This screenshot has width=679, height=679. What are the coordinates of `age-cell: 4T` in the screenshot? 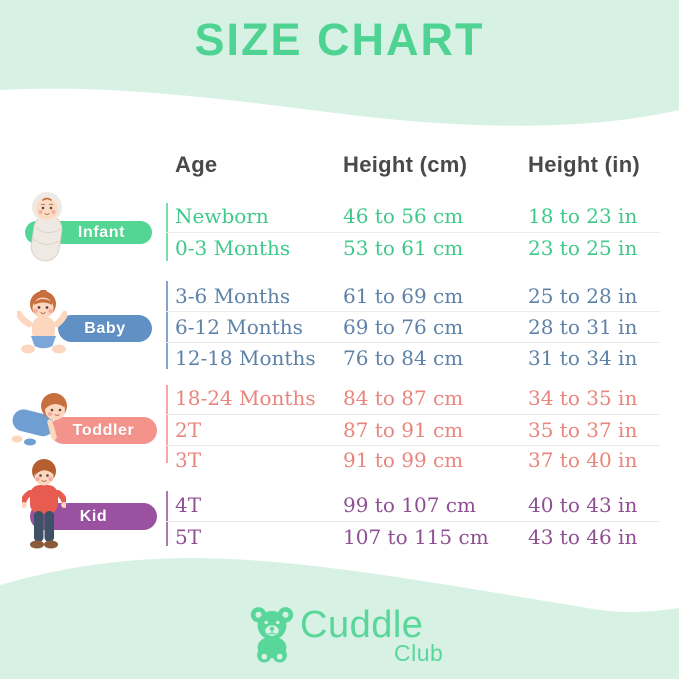 It's located at (188, 505).